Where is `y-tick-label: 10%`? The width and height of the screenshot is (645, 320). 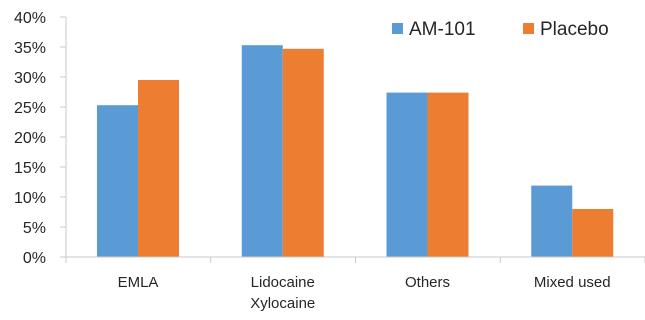 y-tick-label: 10% is located at coordinates (30, 198).